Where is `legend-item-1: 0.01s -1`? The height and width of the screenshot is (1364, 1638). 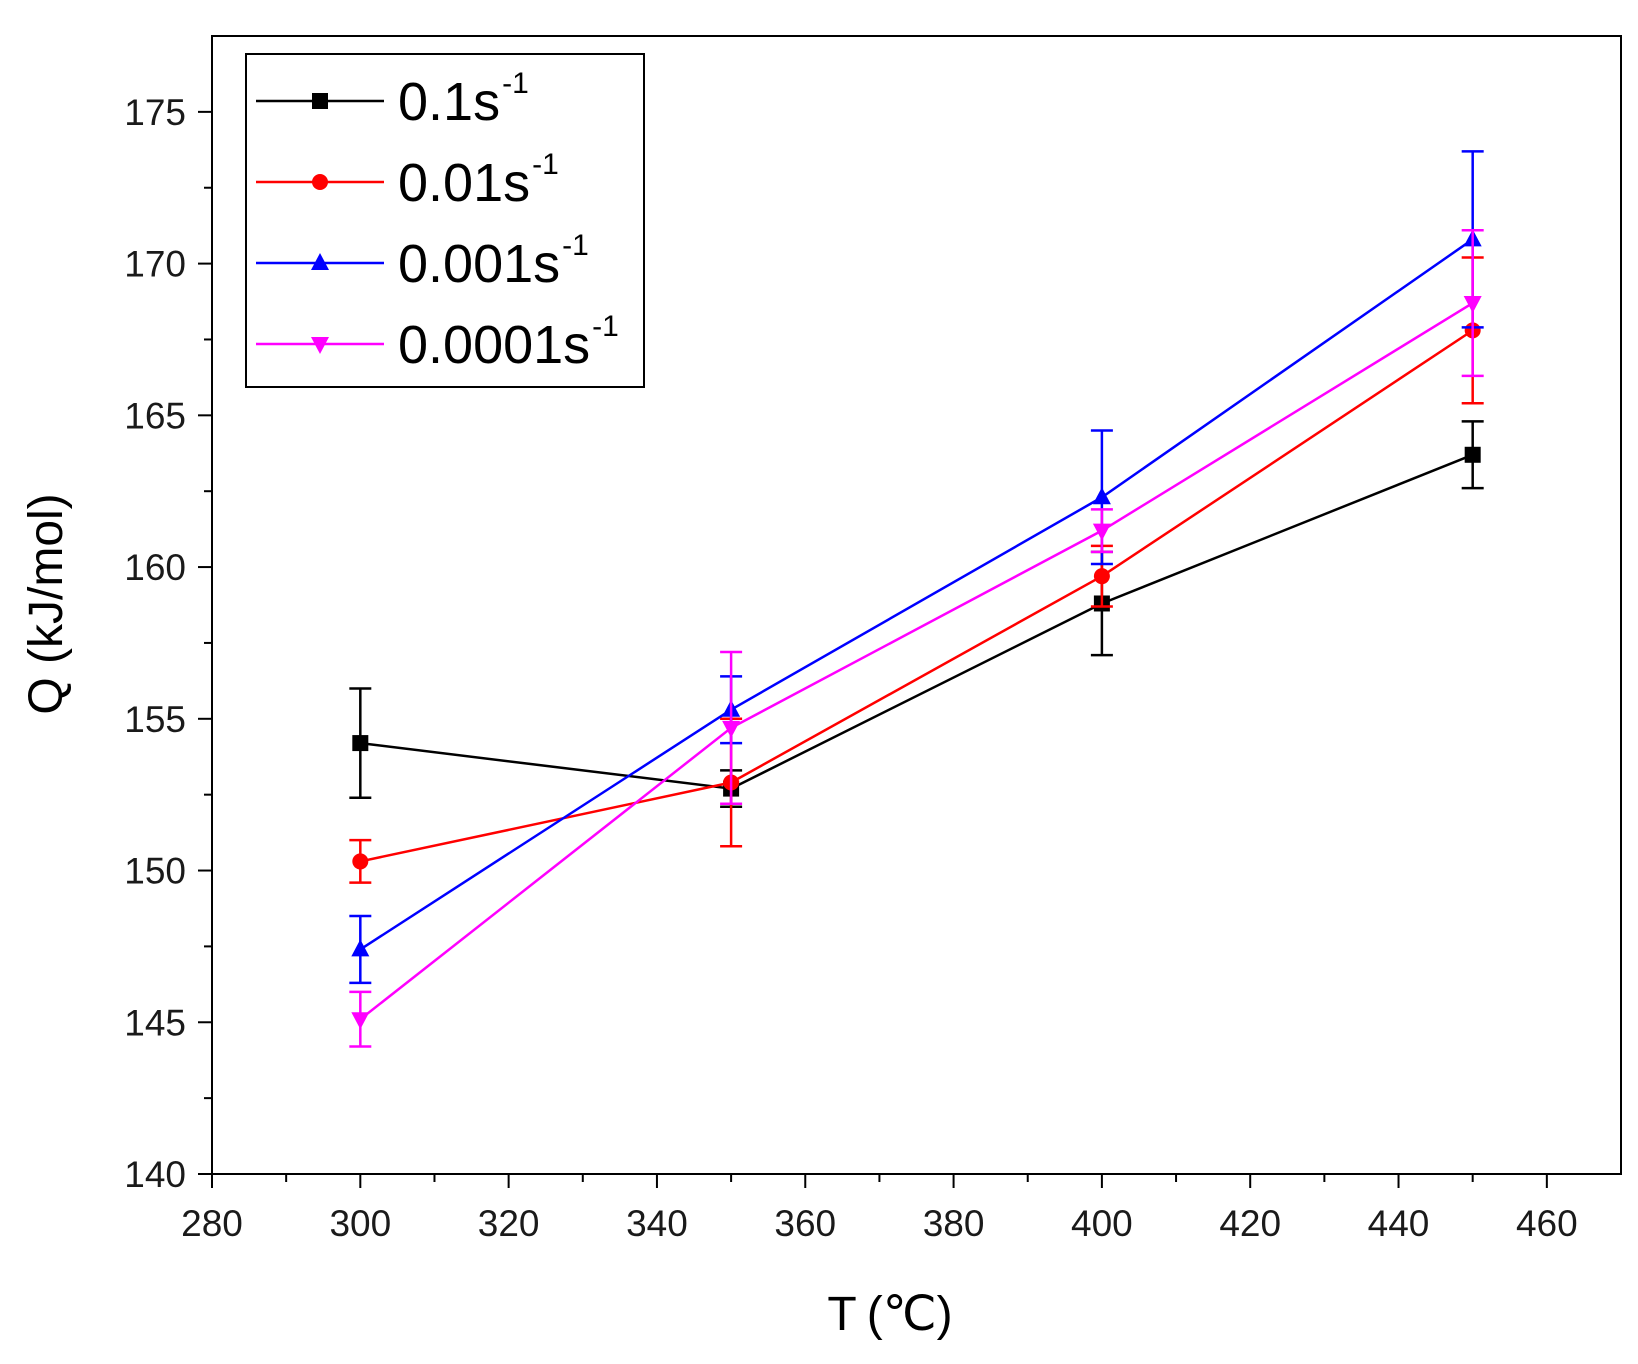
legend-item-1: 0.01s -1 is located at coordinates (407, 180).